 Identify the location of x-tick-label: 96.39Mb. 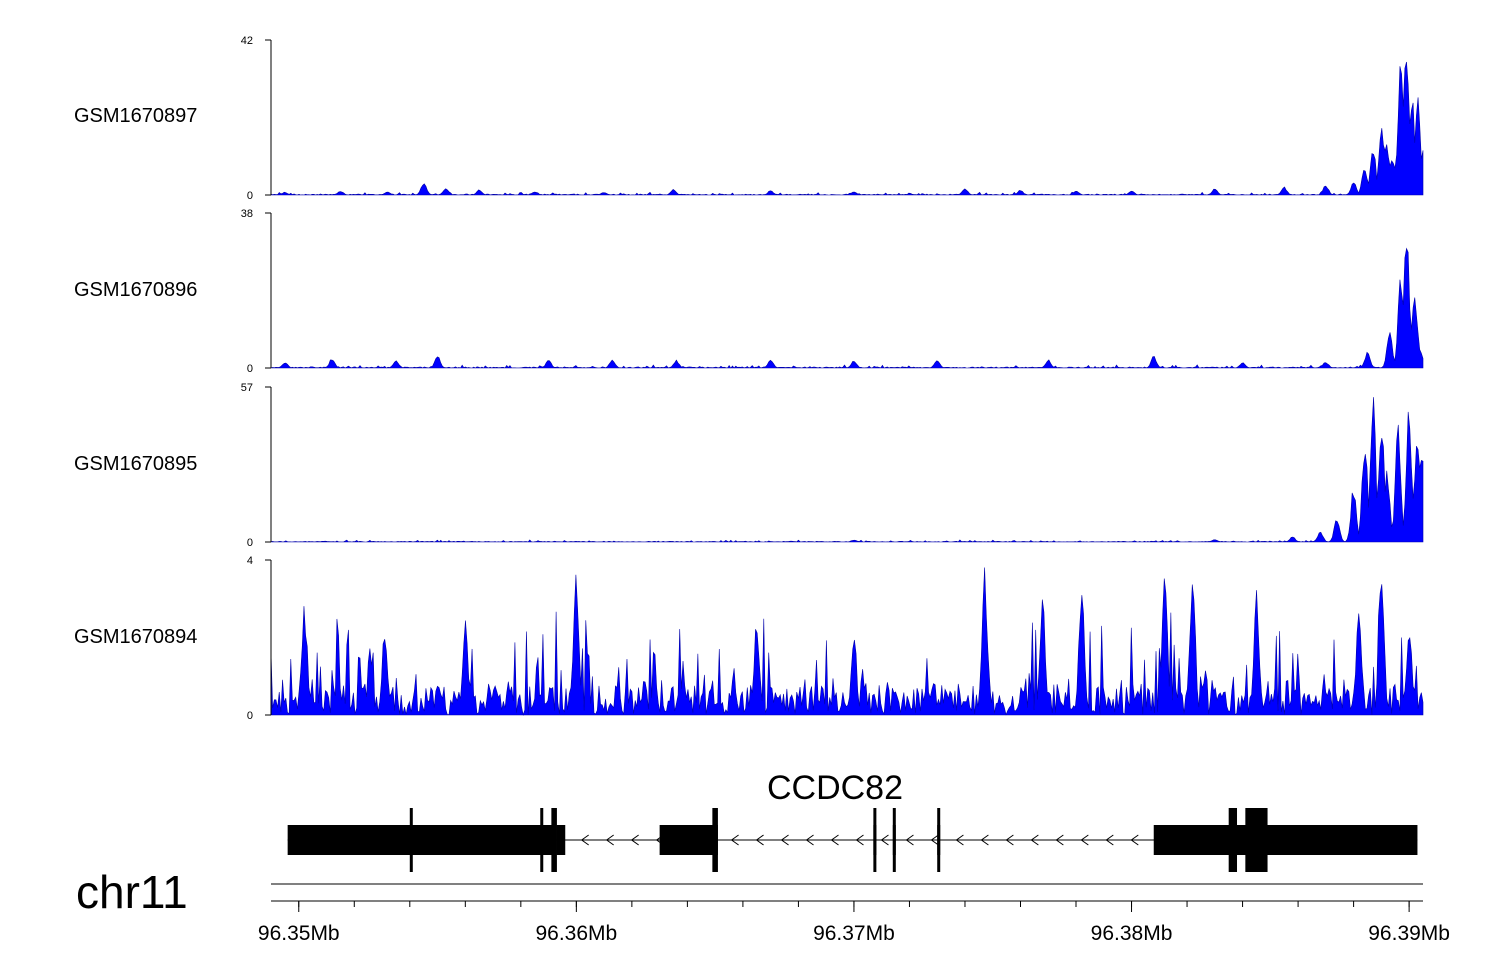
(1409, 933).